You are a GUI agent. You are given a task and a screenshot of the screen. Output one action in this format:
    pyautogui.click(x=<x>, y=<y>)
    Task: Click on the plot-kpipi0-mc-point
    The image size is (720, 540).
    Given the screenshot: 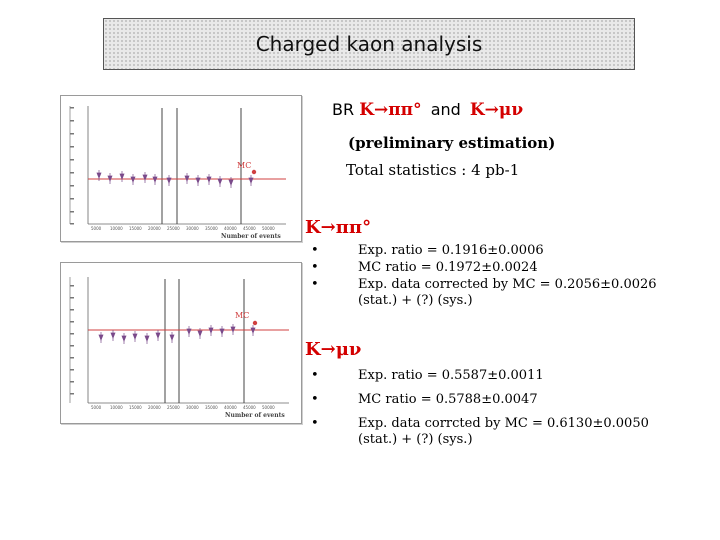 What is the action you would take?
    pyautogui.click(x=254, y=172)
    